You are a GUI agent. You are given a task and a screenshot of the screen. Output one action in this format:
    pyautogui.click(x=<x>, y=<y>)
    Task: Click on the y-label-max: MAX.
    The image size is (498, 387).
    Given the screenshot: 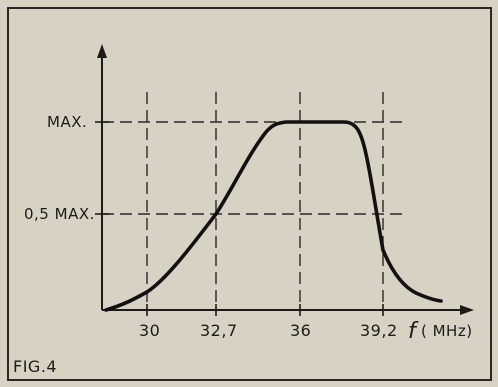 What is the action you would take?
    pyautogui.click(x=67, y=122)
    